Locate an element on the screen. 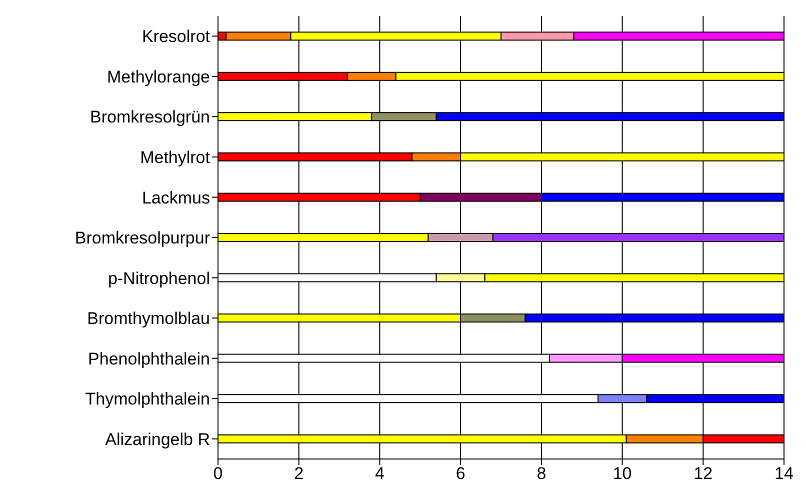 This screenshot has height=499, width=806. y-tick-label: Methylrot is located at coordinates (175, 157).